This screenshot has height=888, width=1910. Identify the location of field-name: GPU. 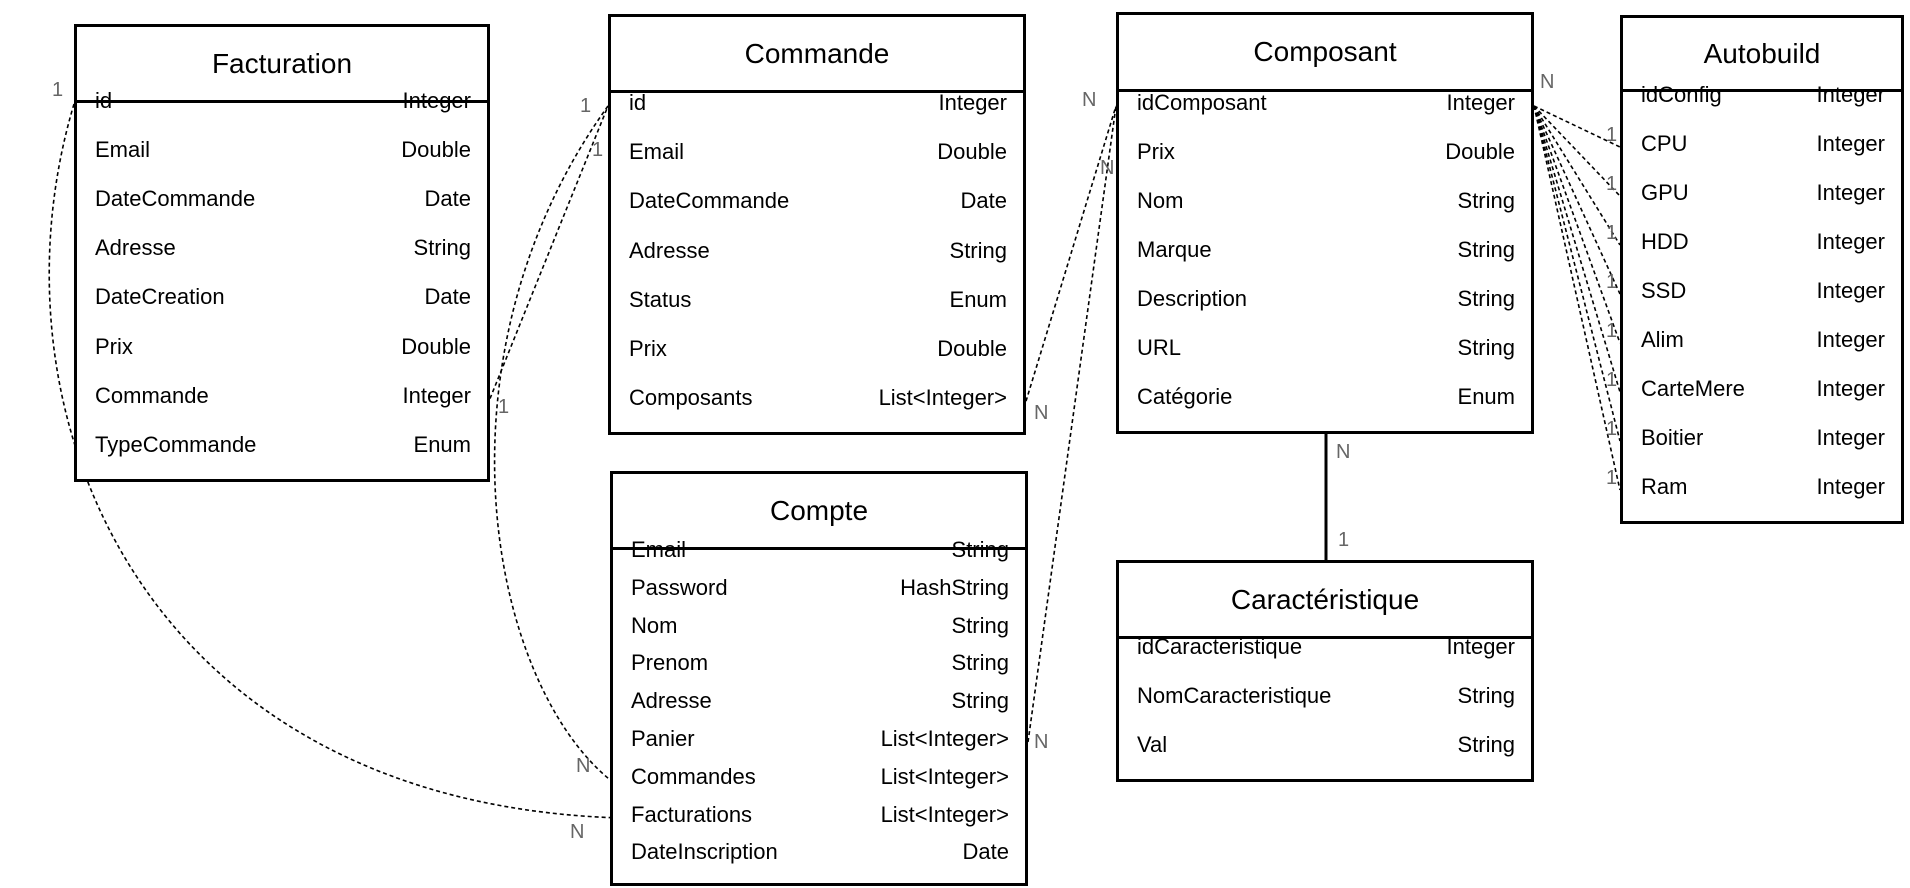
(1665, 192).